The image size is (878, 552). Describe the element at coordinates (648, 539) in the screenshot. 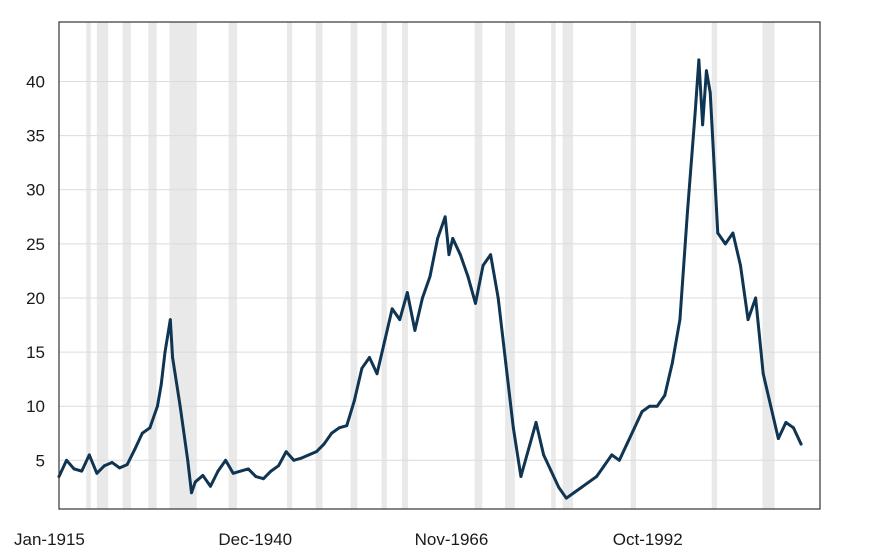

I see `x-tick-label-Oct-1992: Oct-1992` at that location.